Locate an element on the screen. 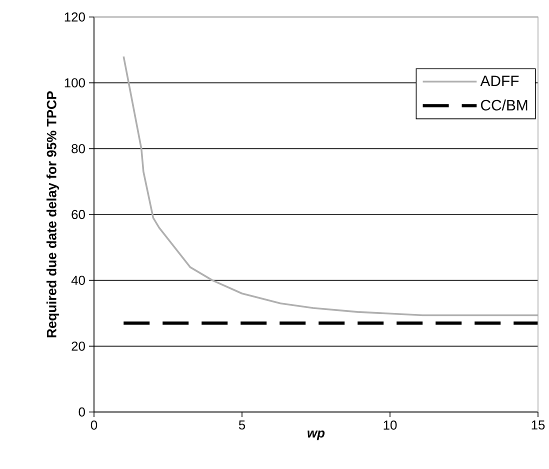 This screenshot has height=469, width=549. legend-label: ADFF is located at coordinates (499, 81).